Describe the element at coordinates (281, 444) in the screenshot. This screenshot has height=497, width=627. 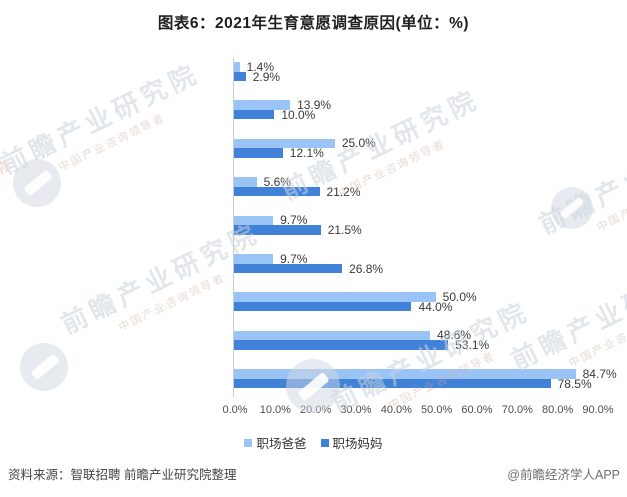
I see `legend-label-dad: 职场爸爸` at that location.